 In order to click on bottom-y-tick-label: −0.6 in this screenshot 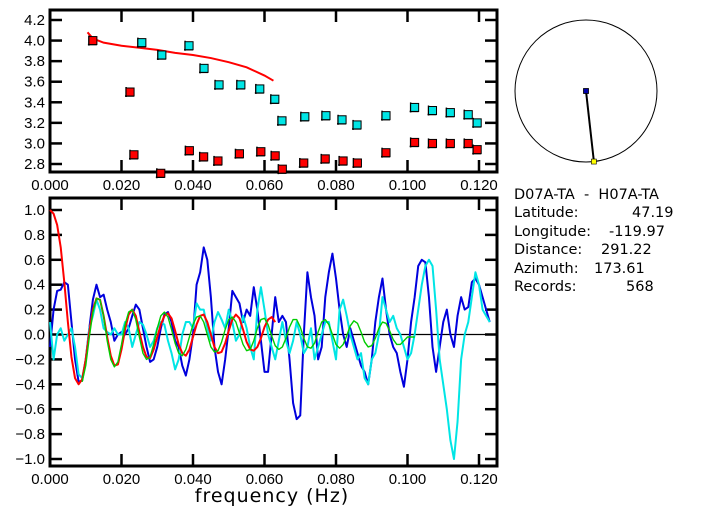, I will do `click(30, 409)`.